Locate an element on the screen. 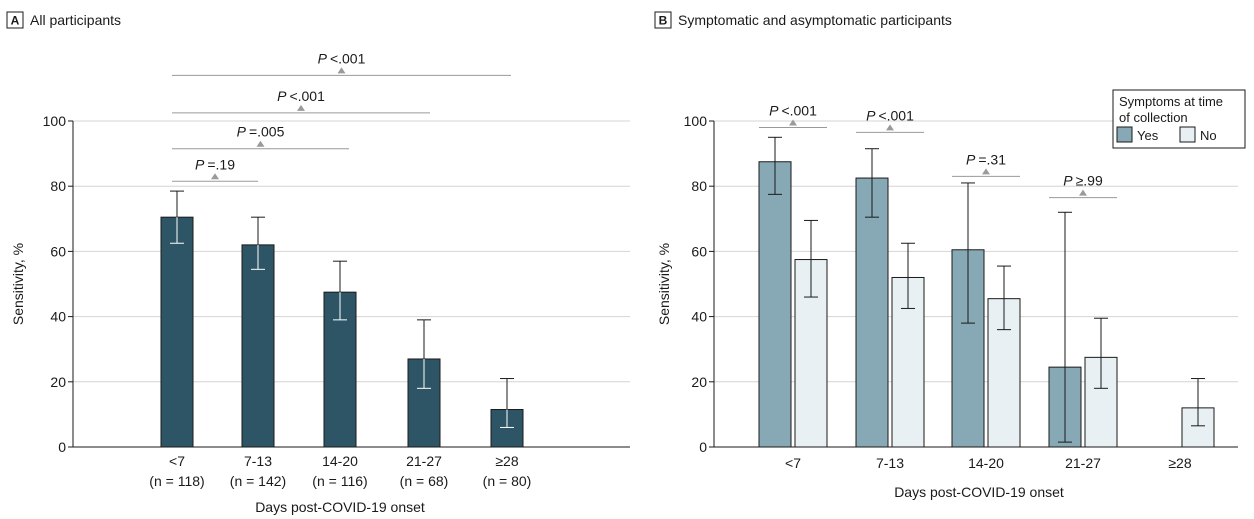 The width and height of the screenshot is (1254, 519). legend-swatch-no is located at coordinates (1187, 134).